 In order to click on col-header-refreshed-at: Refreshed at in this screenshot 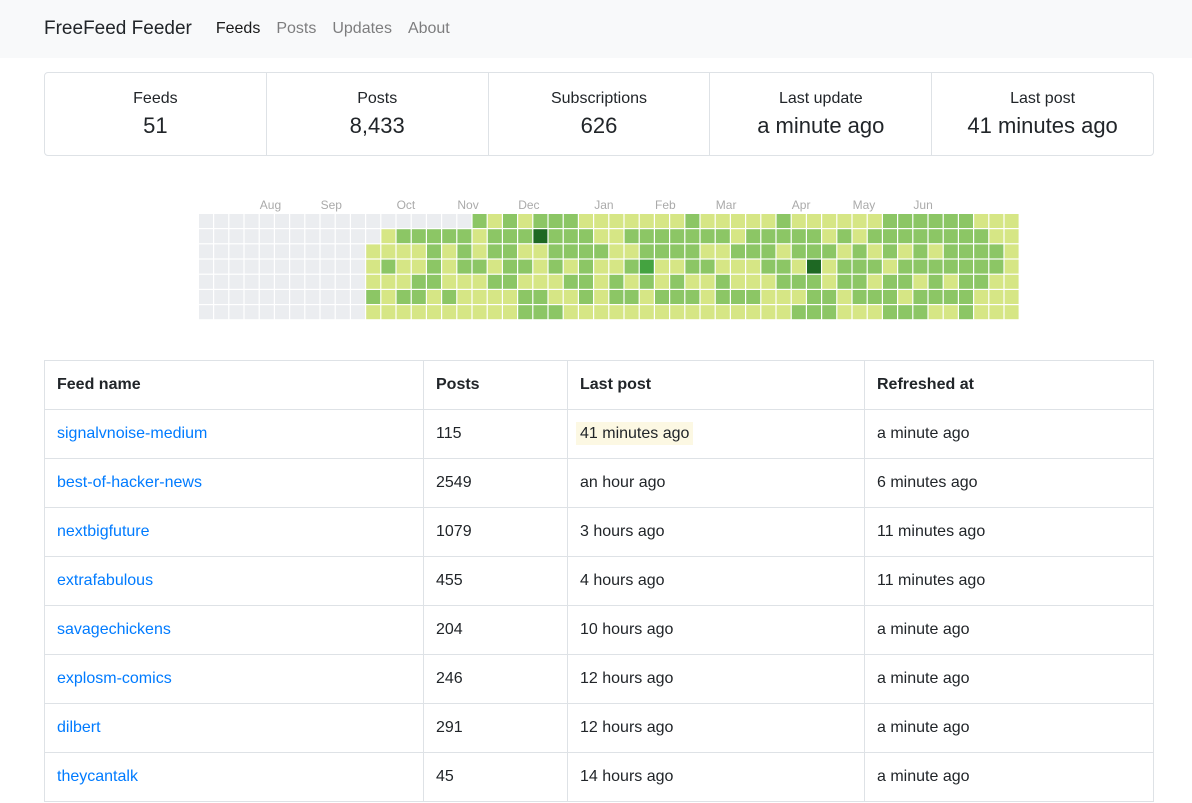, I will do `click(1009, 385)`.